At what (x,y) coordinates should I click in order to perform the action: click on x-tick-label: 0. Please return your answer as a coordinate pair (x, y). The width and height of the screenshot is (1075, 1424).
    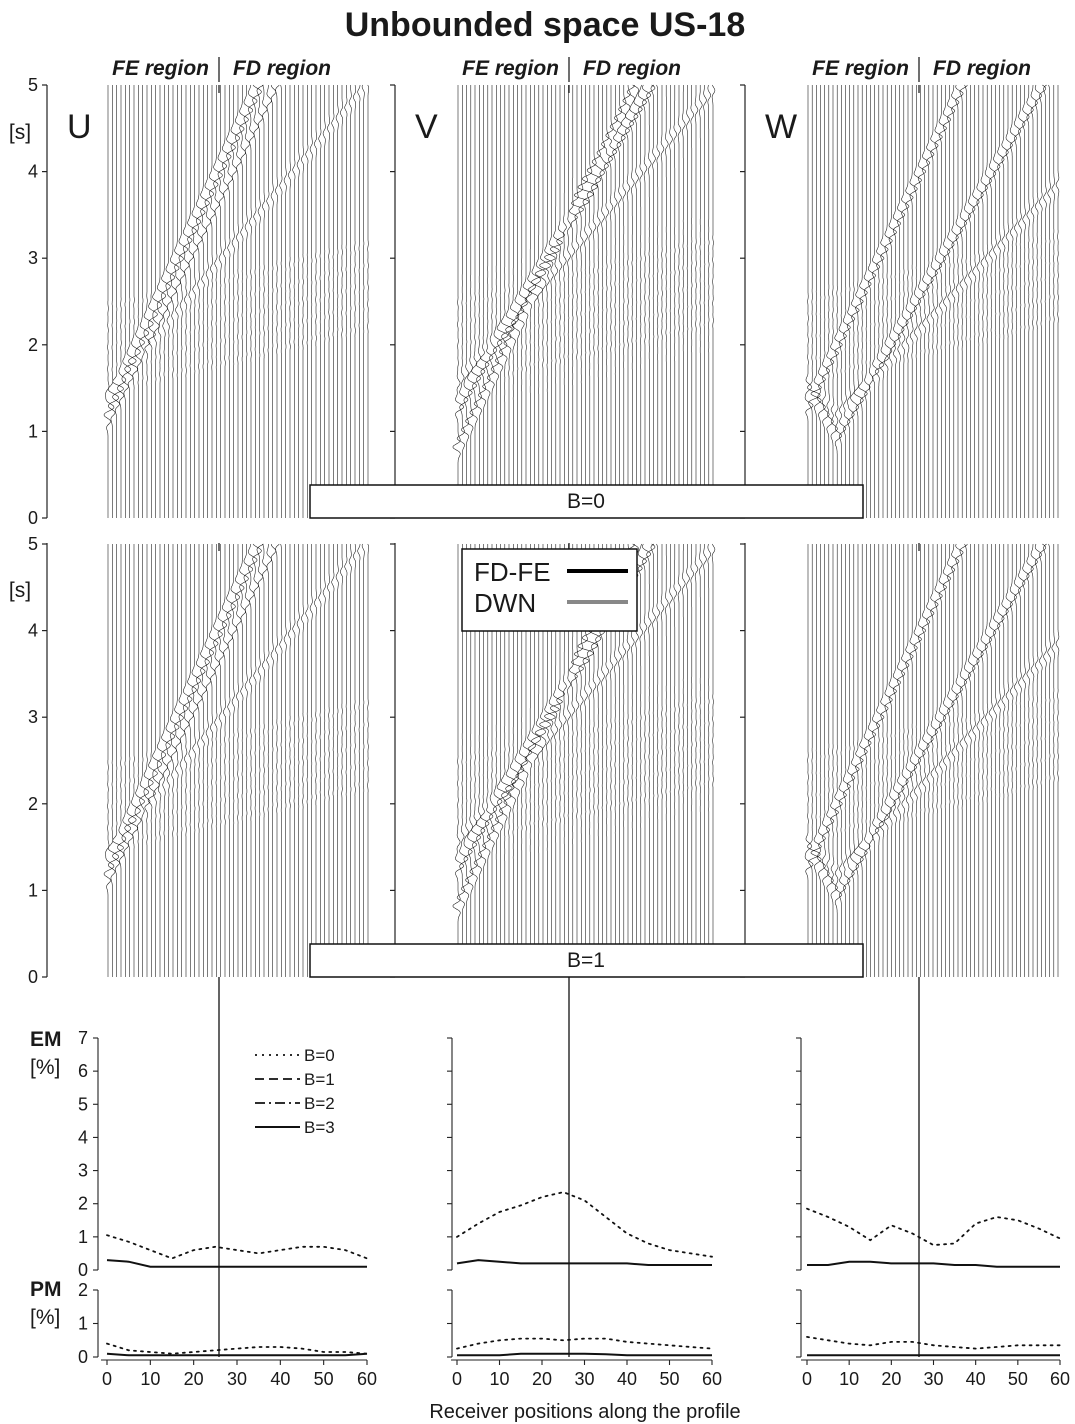
    Looking at the image, I should click on (807, 1379).